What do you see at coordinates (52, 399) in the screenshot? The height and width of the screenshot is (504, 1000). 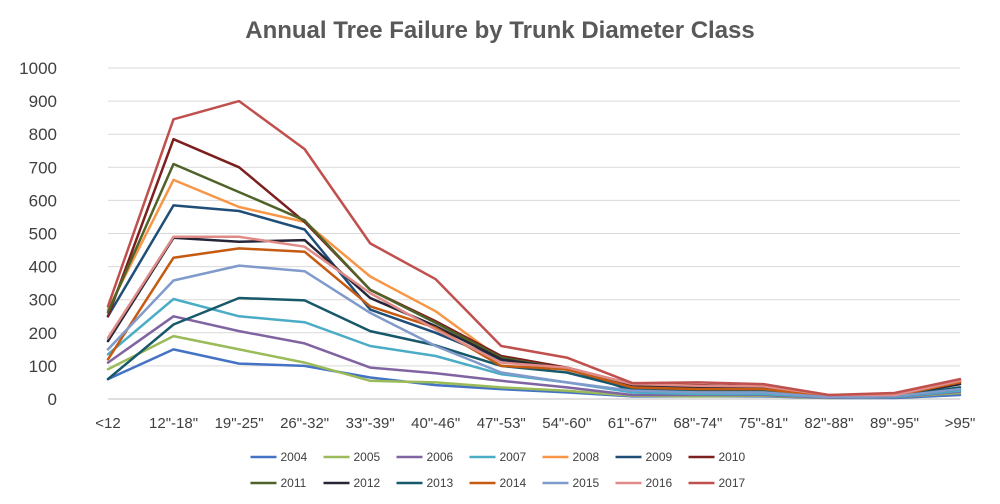 I see `y-tick-label: 0` at bounding box center [52, 399].